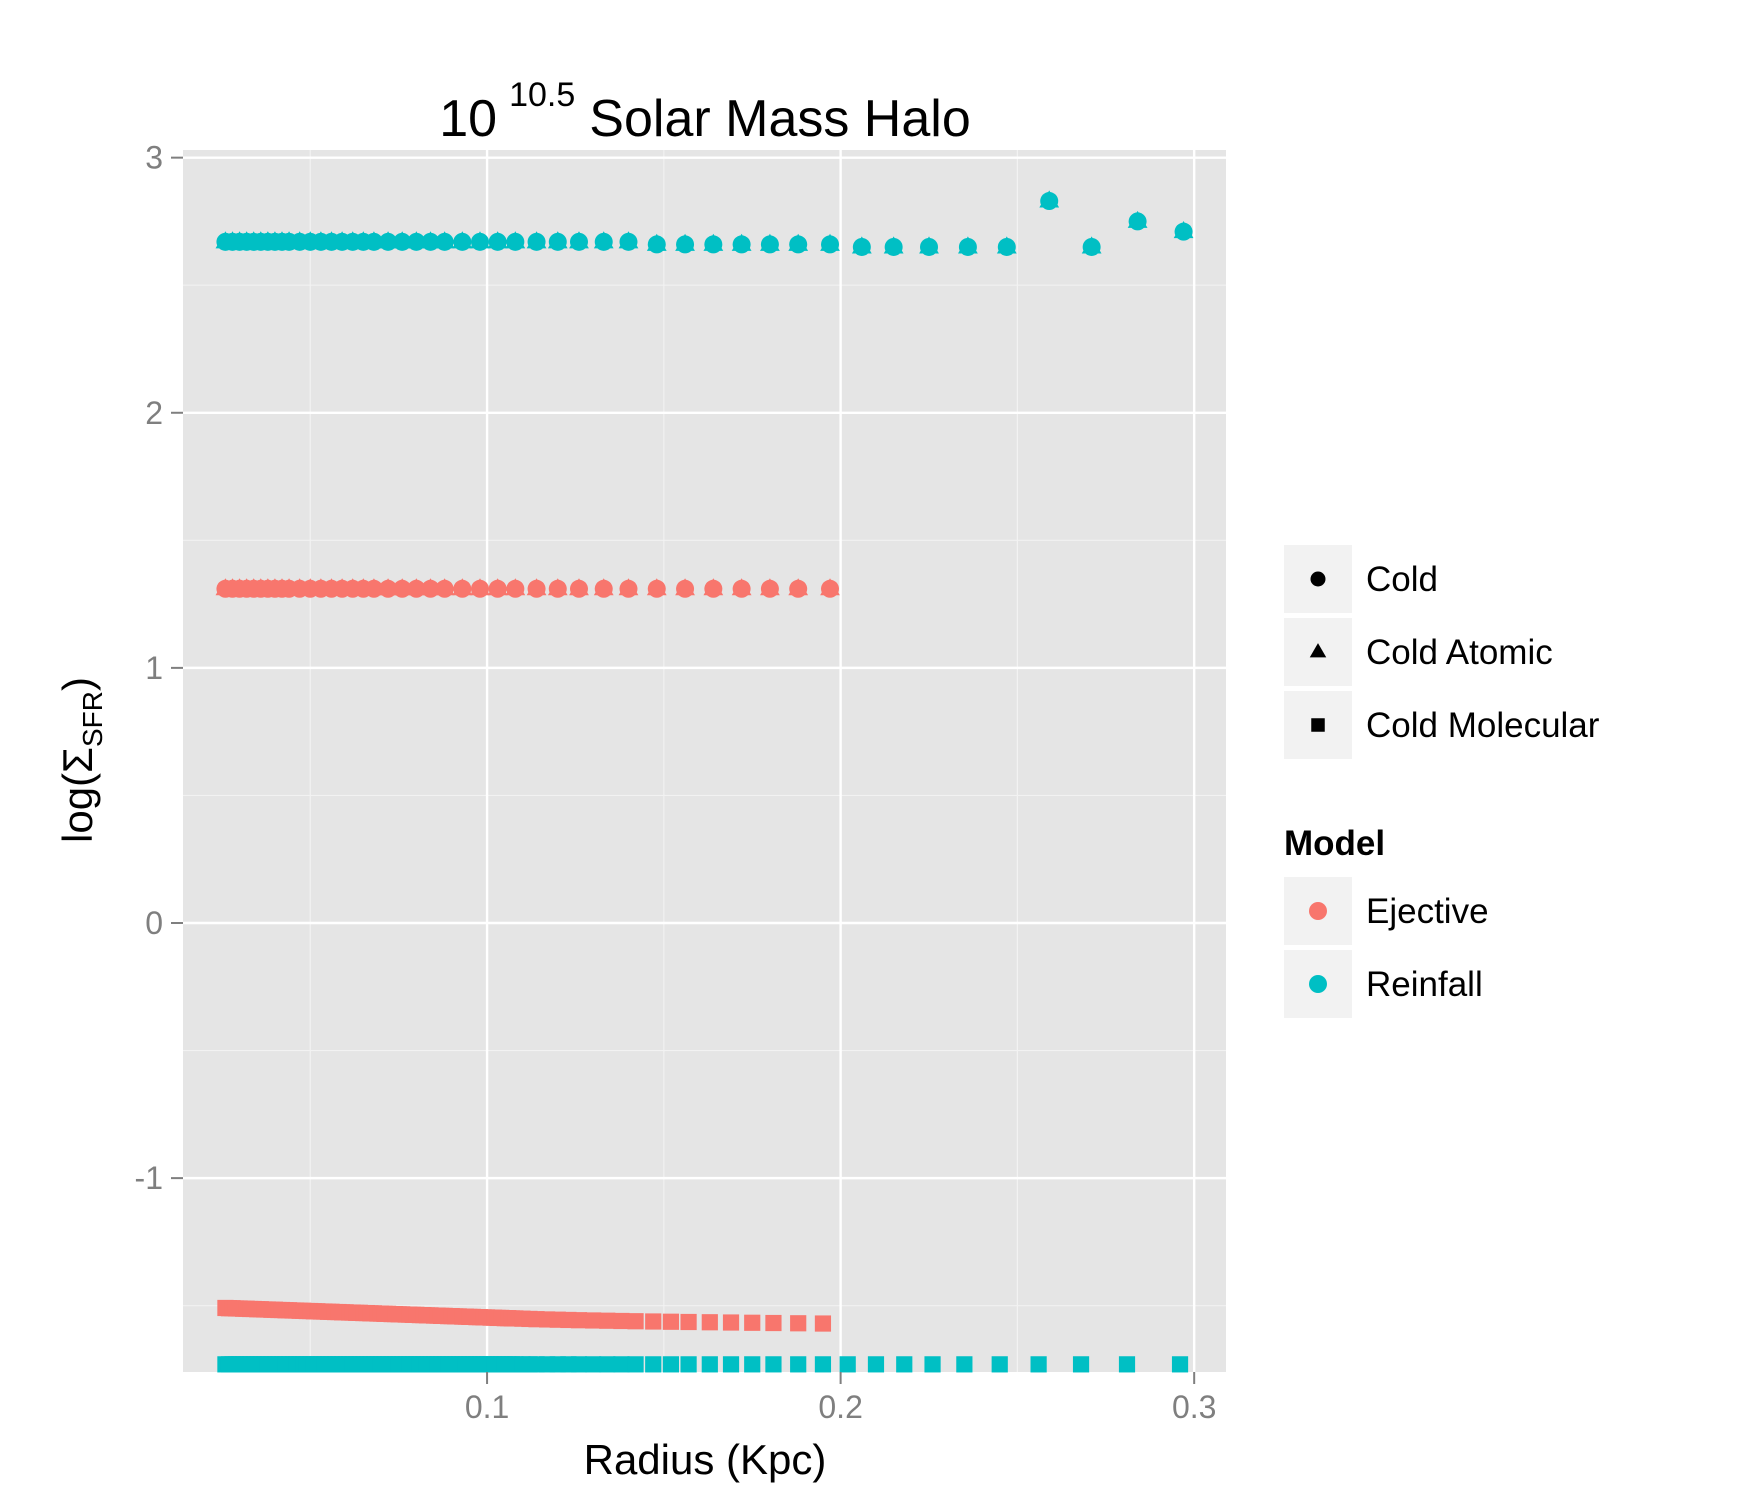  I want to click on y-tick-label: 0, so click(154, 923).